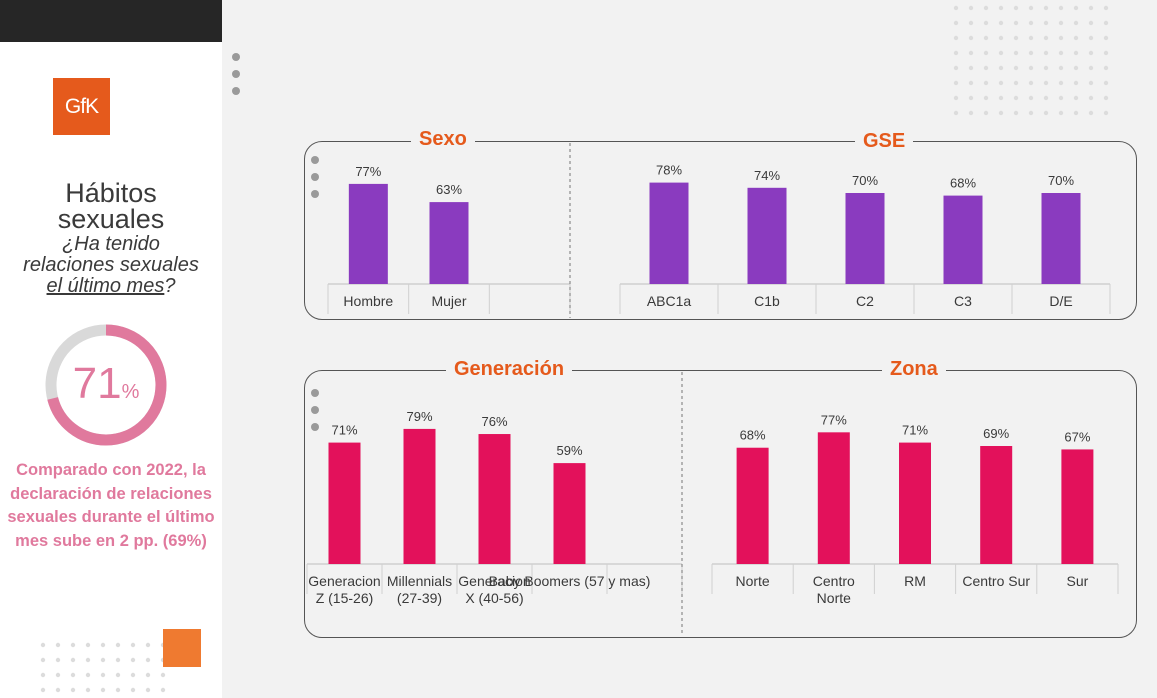  I want to click on category-label: Baby Boomers (57 y mas), so click(570, 581).